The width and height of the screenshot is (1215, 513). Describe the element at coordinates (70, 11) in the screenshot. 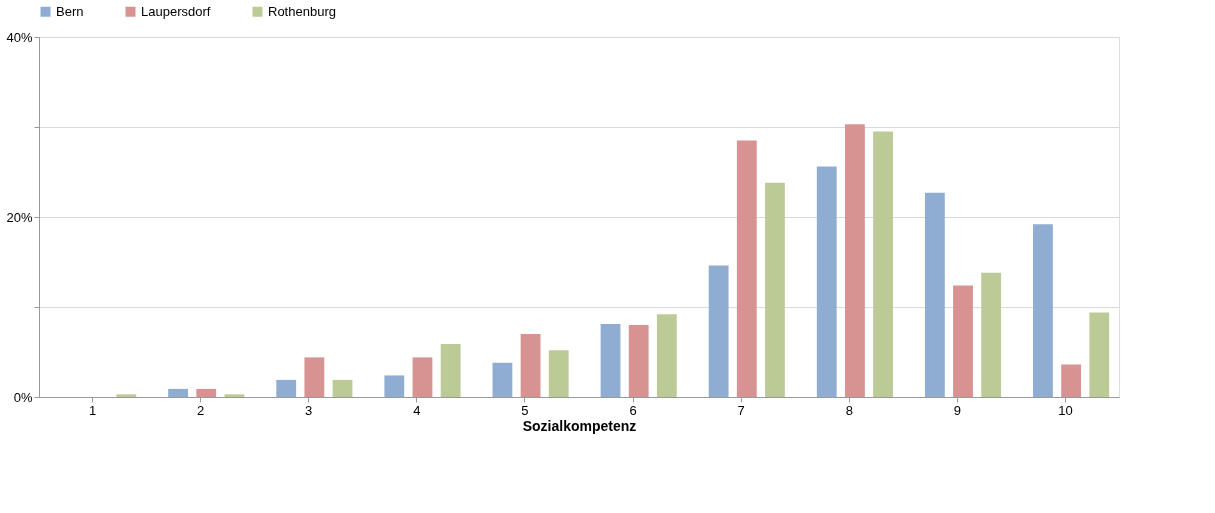

I see `legend-label: Bern` at that location.